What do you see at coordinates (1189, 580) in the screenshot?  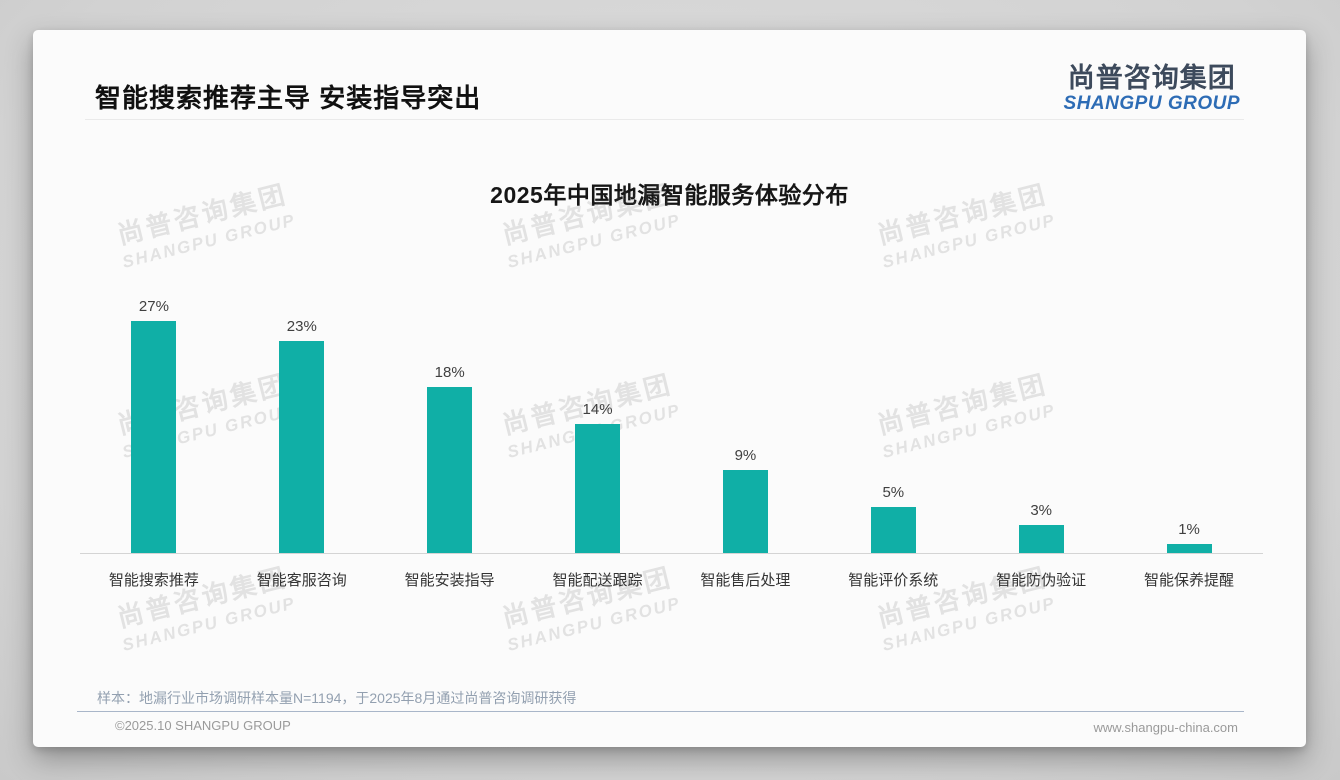 I see `bar-category-label: 智能保养提醒` at bounding box center [1189, 580].